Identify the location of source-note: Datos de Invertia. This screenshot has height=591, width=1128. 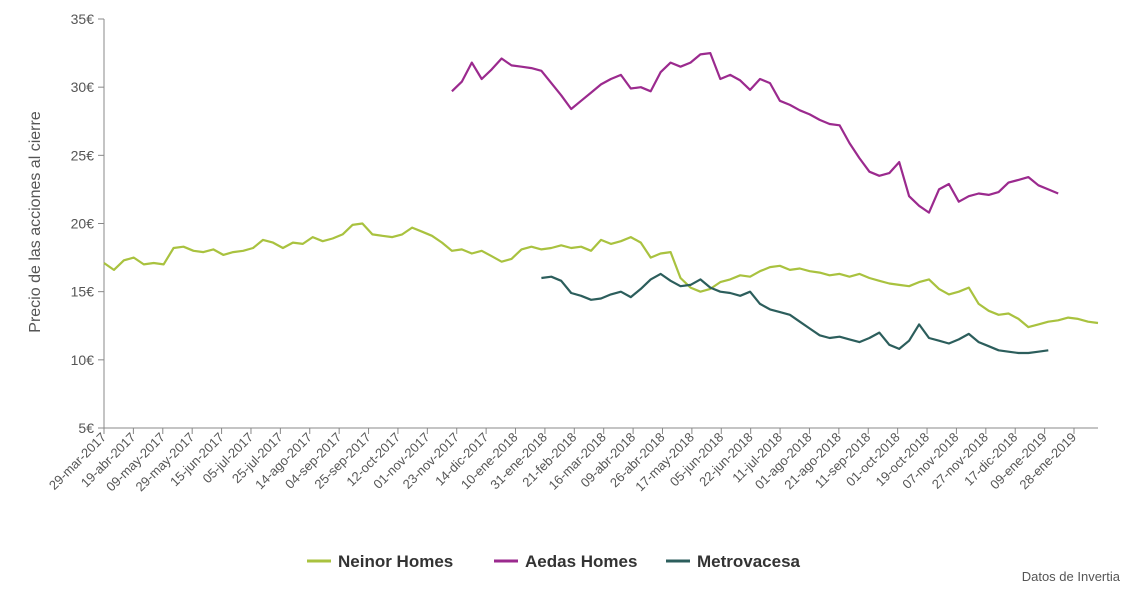
(1070, 576).